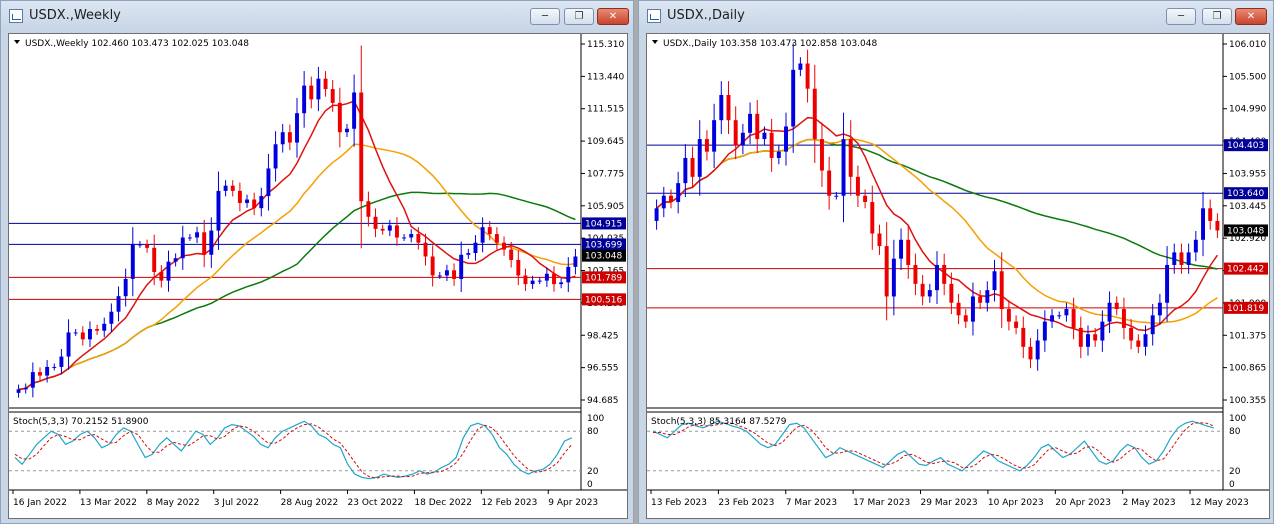 The image size is (1274, 524). What do you see at coordinates (1247, 207) in the screenshot?
I see `price-tick-label: 103.445` at bounding box center [1247, 207].